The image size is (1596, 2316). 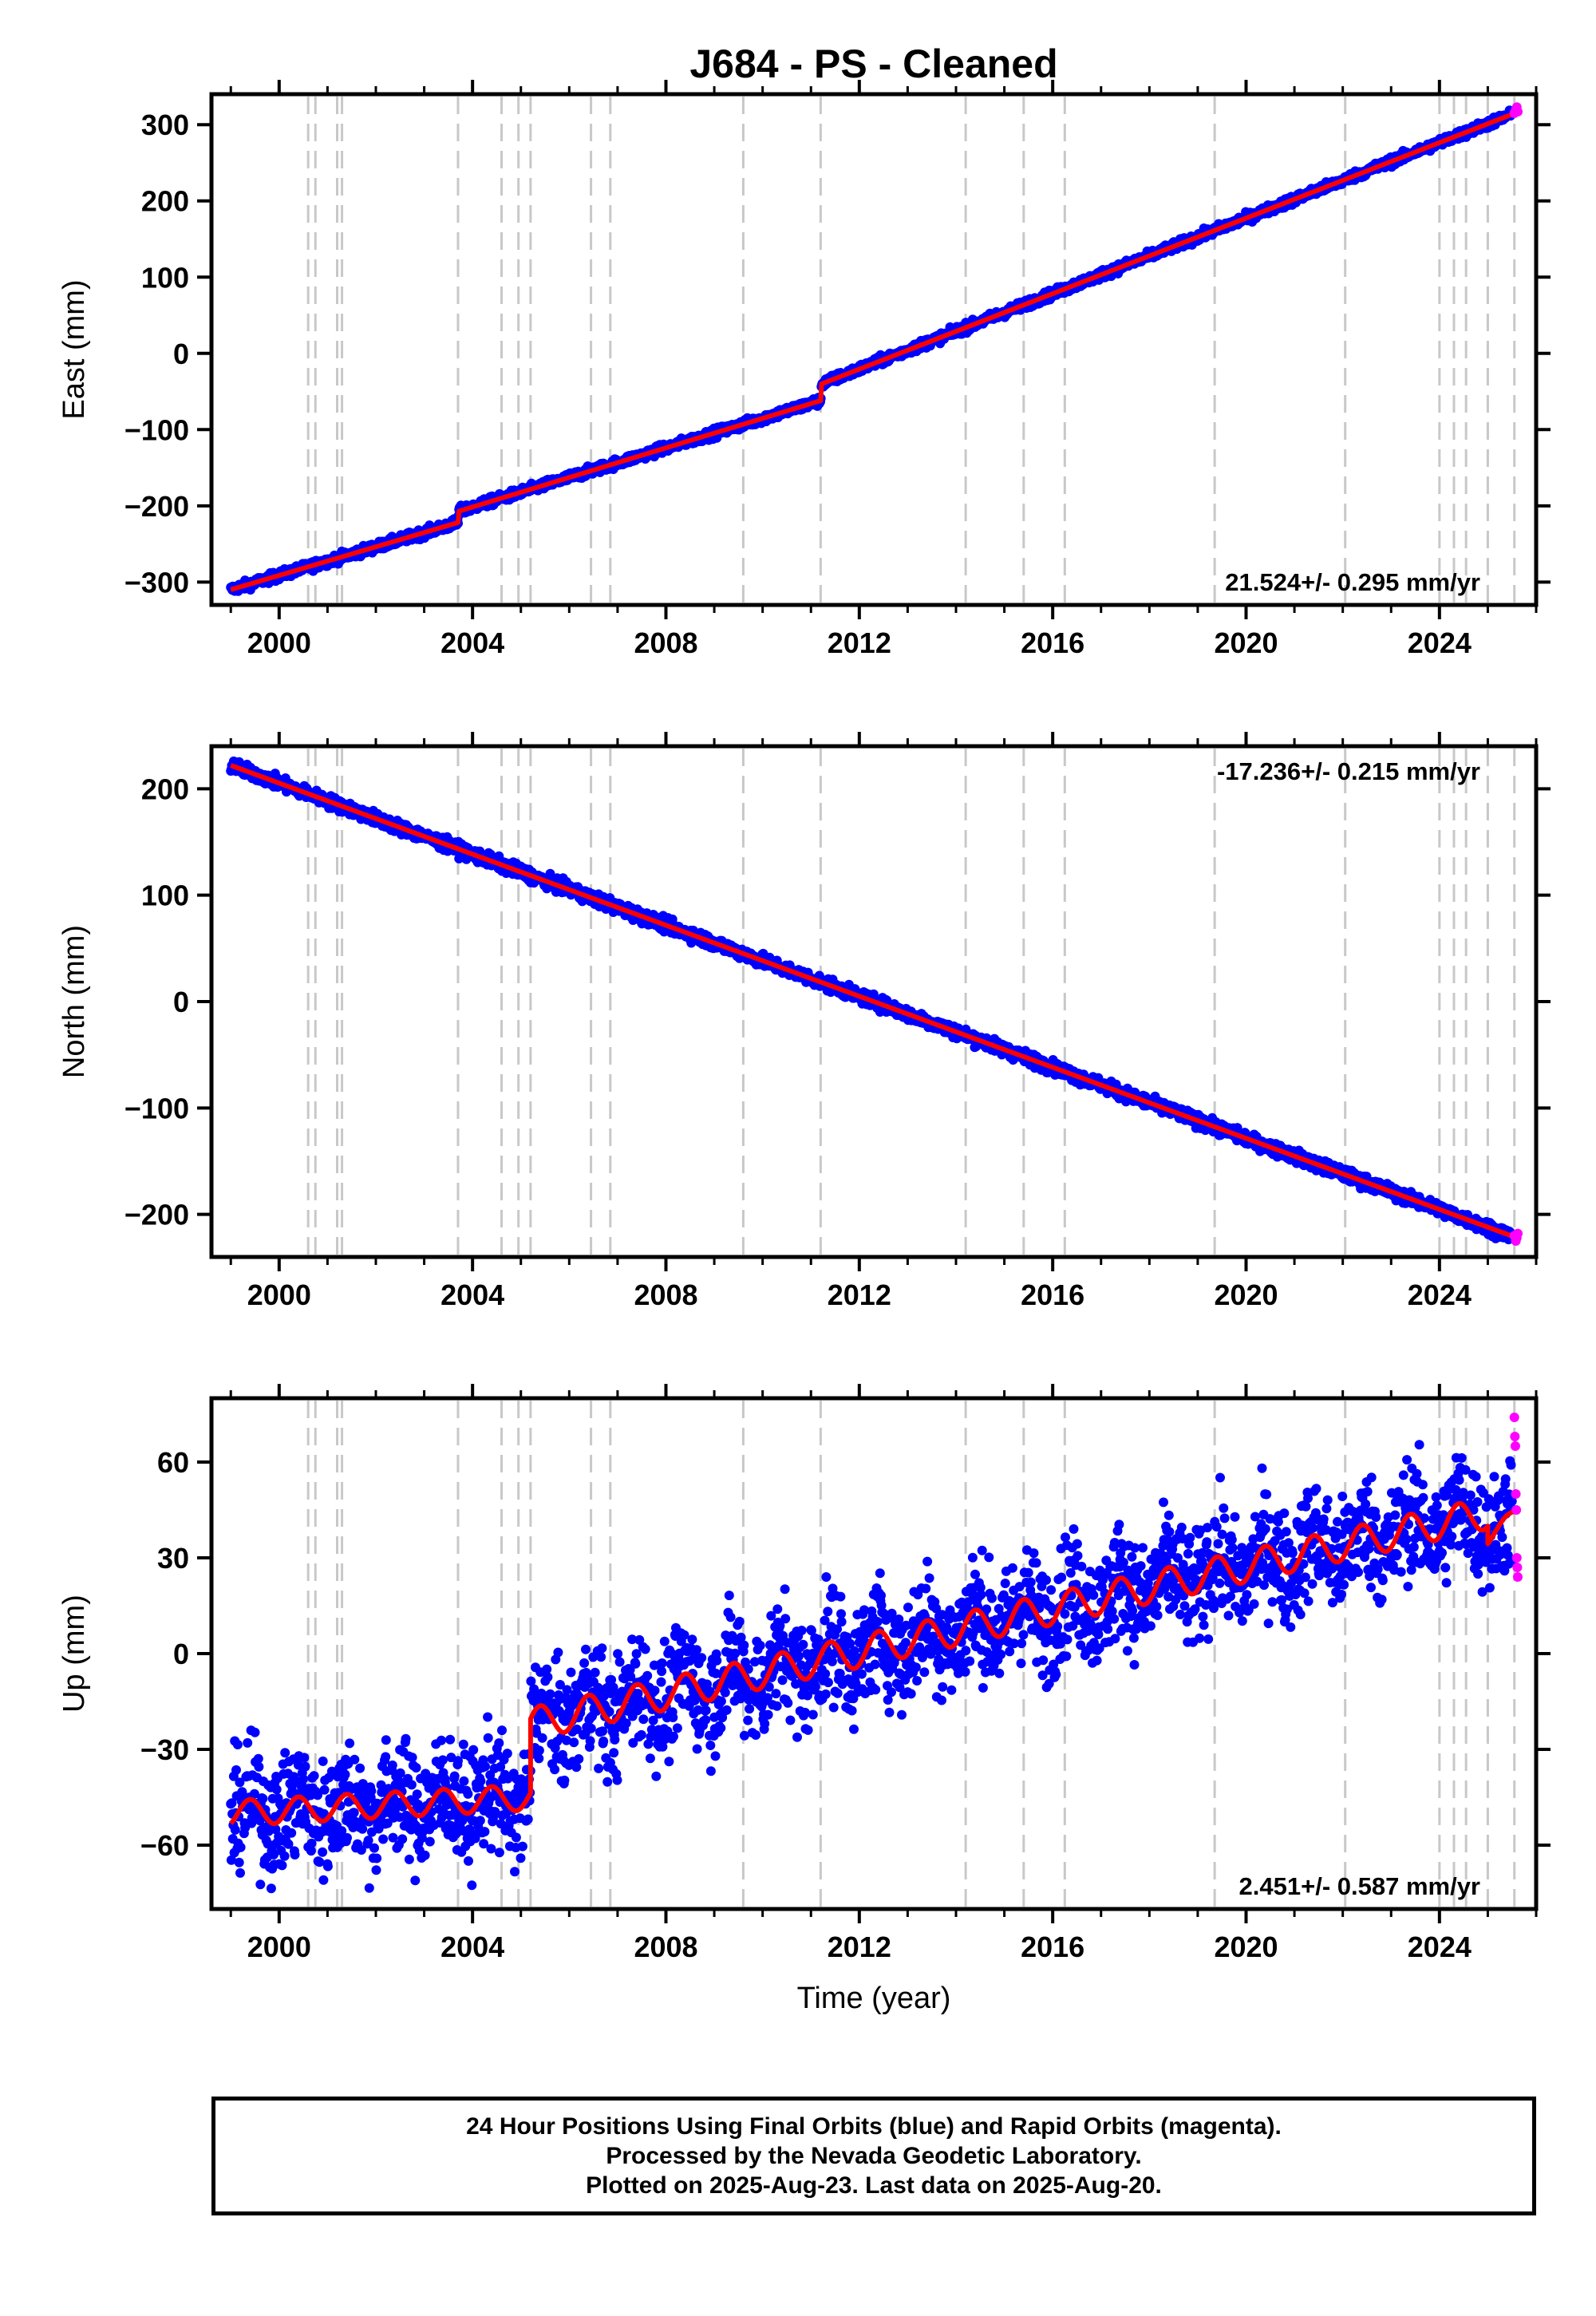 I want to click on y-tick-label: −200, so click(x=156, y=506).